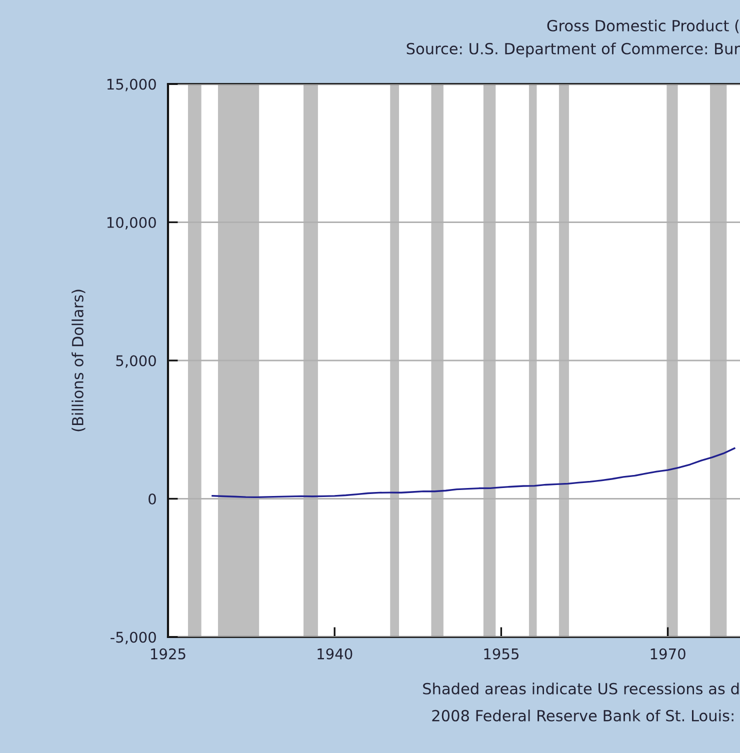 The image size is (740, 753). I want to click on y-tick-label: 15,000, so click(131, 85).